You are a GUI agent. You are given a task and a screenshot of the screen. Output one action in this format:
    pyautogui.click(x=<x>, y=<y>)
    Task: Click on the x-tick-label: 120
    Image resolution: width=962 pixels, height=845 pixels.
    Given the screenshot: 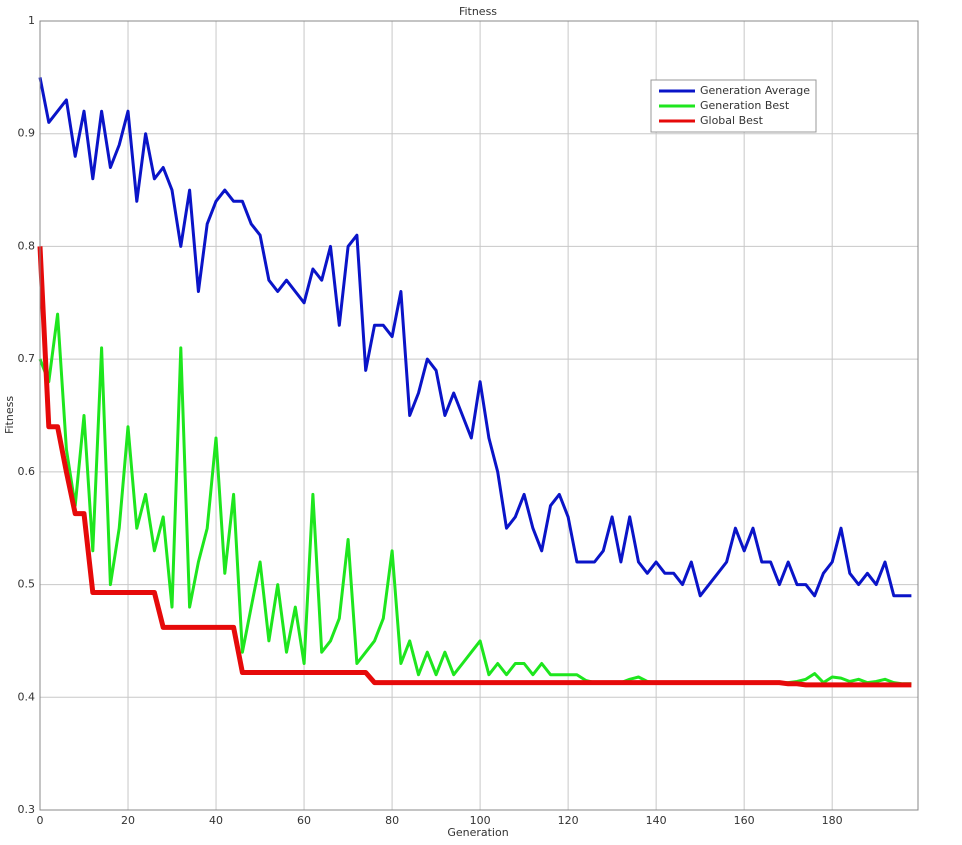 What is the action you would take?
    pyautogui.click(x=568, y=820)
    